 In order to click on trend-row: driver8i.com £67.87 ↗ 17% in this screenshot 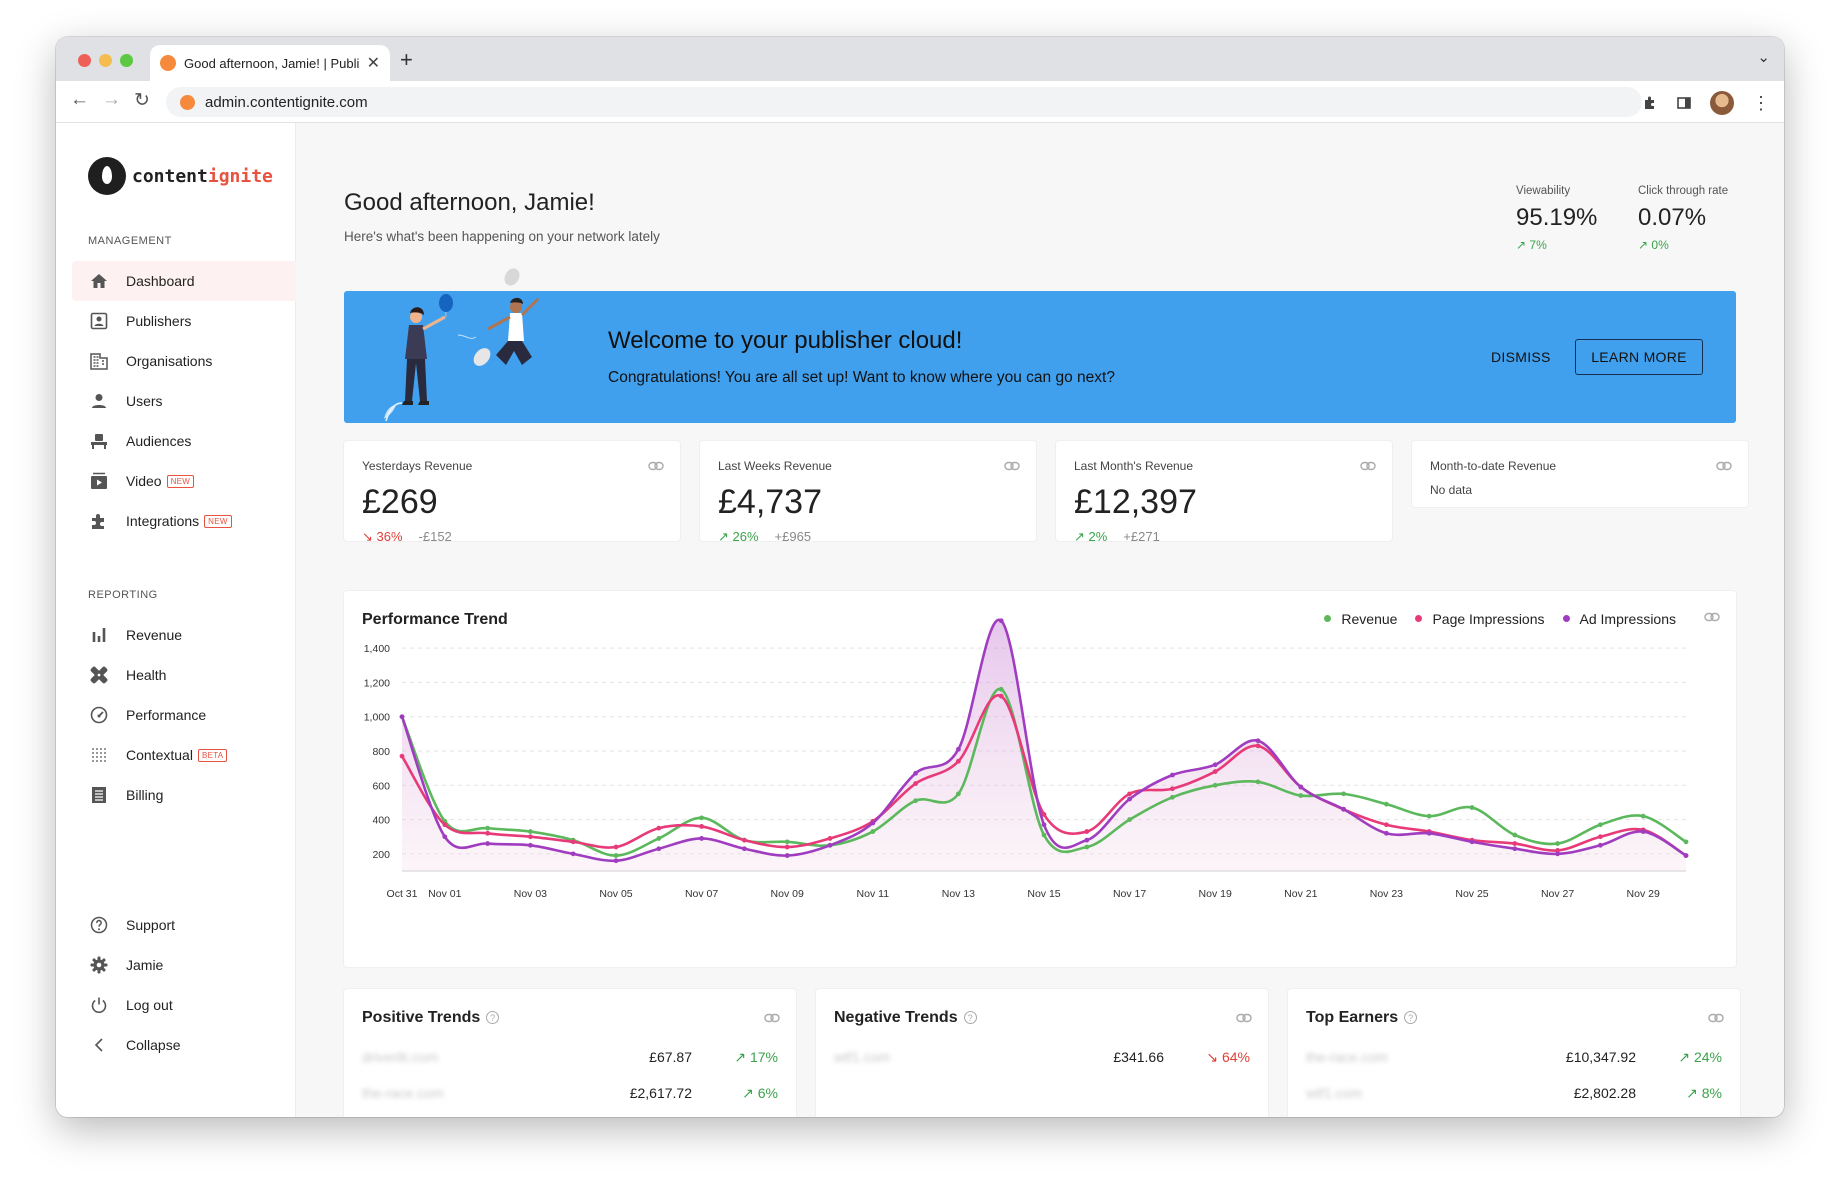, I will do `click(570, 1059)`.